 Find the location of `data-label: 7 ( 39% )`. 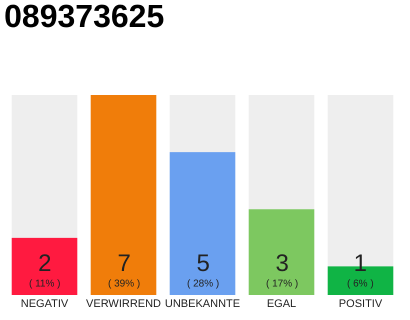

data-label: 7 ( 39% ) is located at coordinates (124, 270).